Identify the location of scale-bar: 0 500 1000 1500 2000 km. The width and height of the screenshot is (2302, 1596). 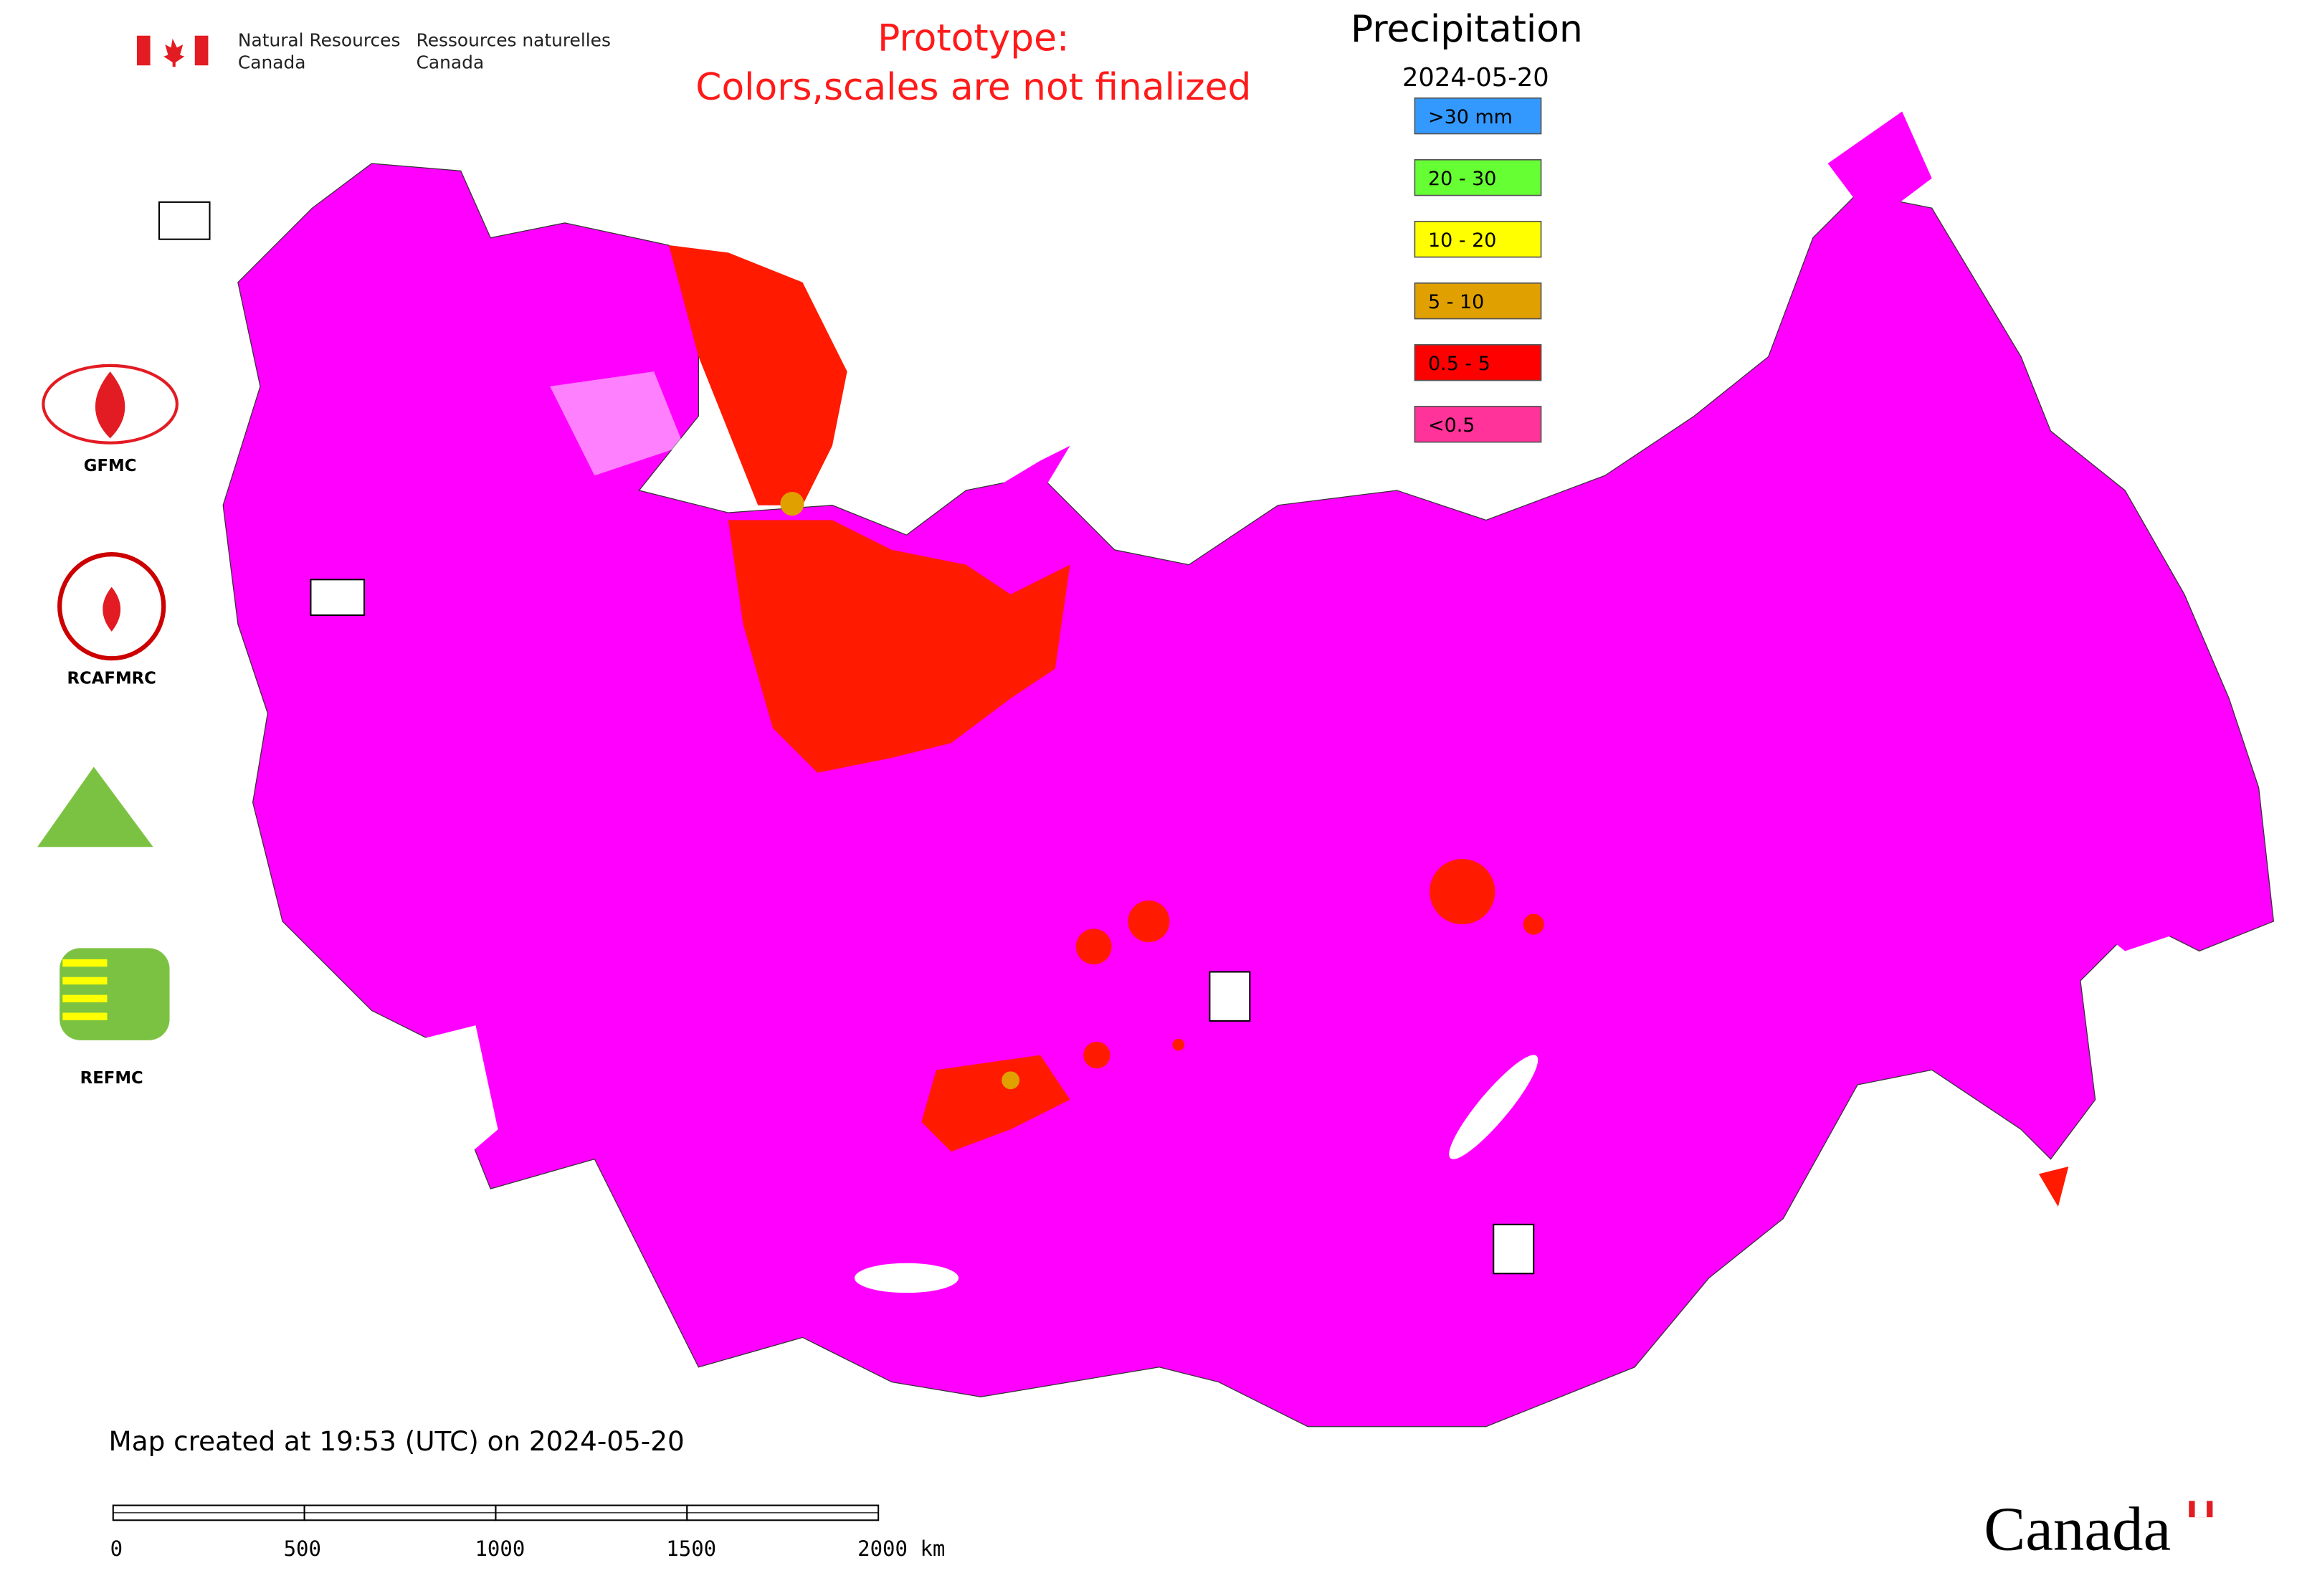
(527, 1532).